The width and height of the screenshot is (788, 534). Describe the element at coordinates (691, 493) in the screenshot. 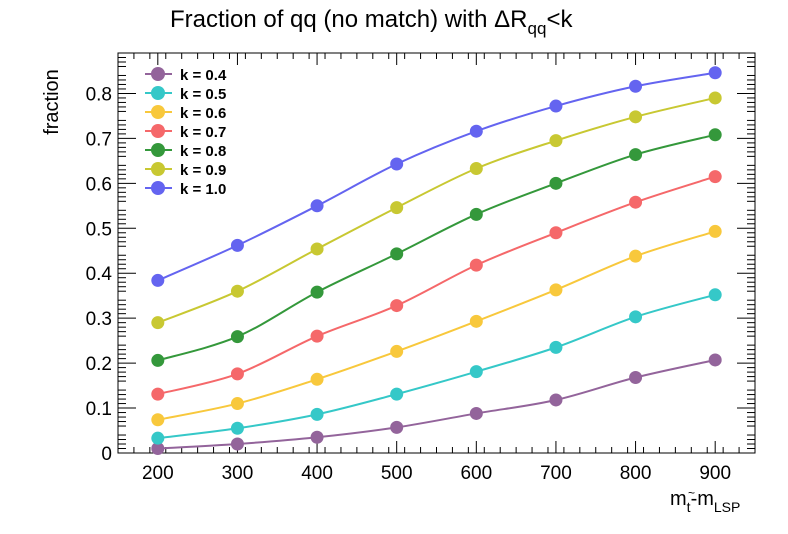

I see `x-axis-label-tilde: ~` at that location.